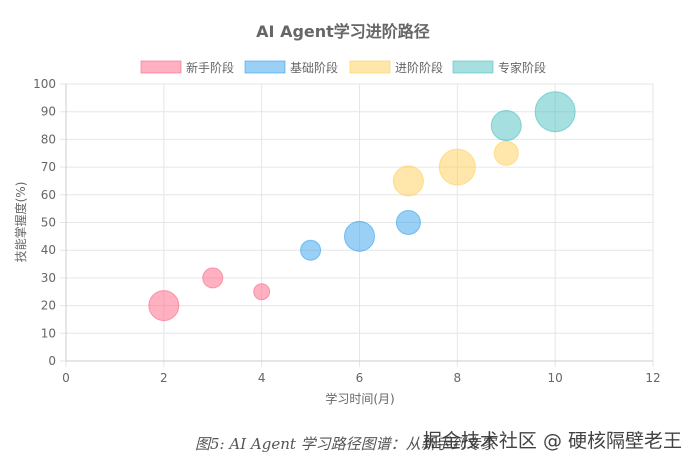 This screenshot has height=462, width=694. What do you see at coordinates (360, 378) in the screenshot?
I see `x-tick-label: 6` at bounding box center [360, 378].